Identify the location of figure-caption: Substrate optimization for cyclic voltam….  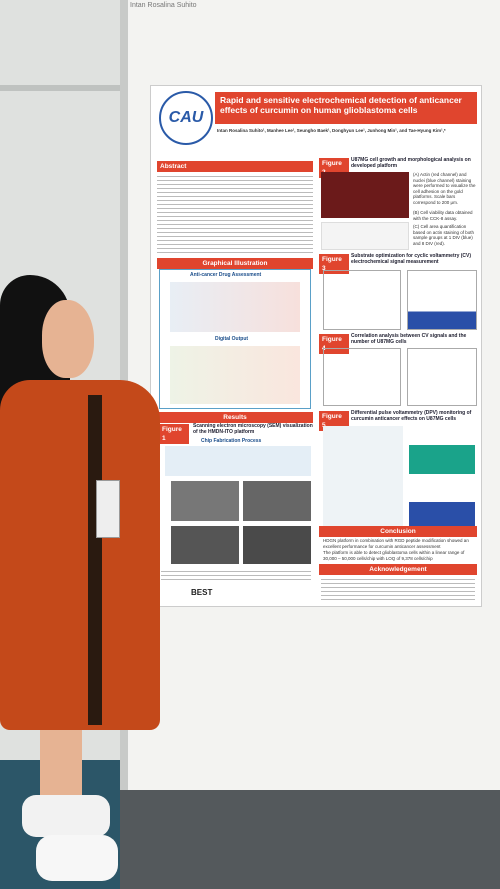
(411, 259).